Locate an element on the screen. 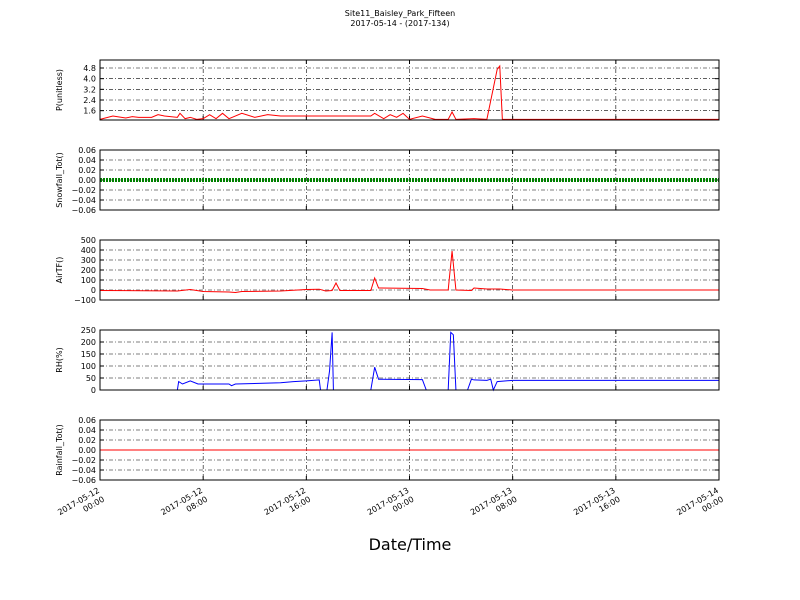 The height and width of the screenshot is (600, 800). y-tick-label: 400 is located at coordinates (88, 250).